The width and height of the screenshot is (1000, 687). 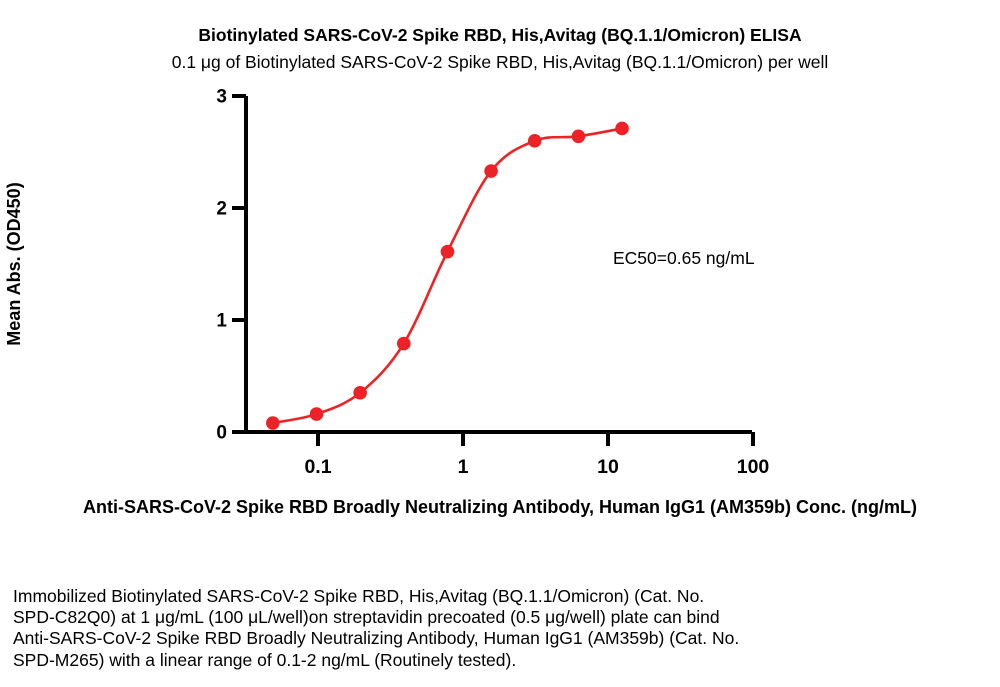 What do you see at coordinates (753, 467) in the screenshot?
I see `x-tick-label: 100` at bounding box center [753, 467].